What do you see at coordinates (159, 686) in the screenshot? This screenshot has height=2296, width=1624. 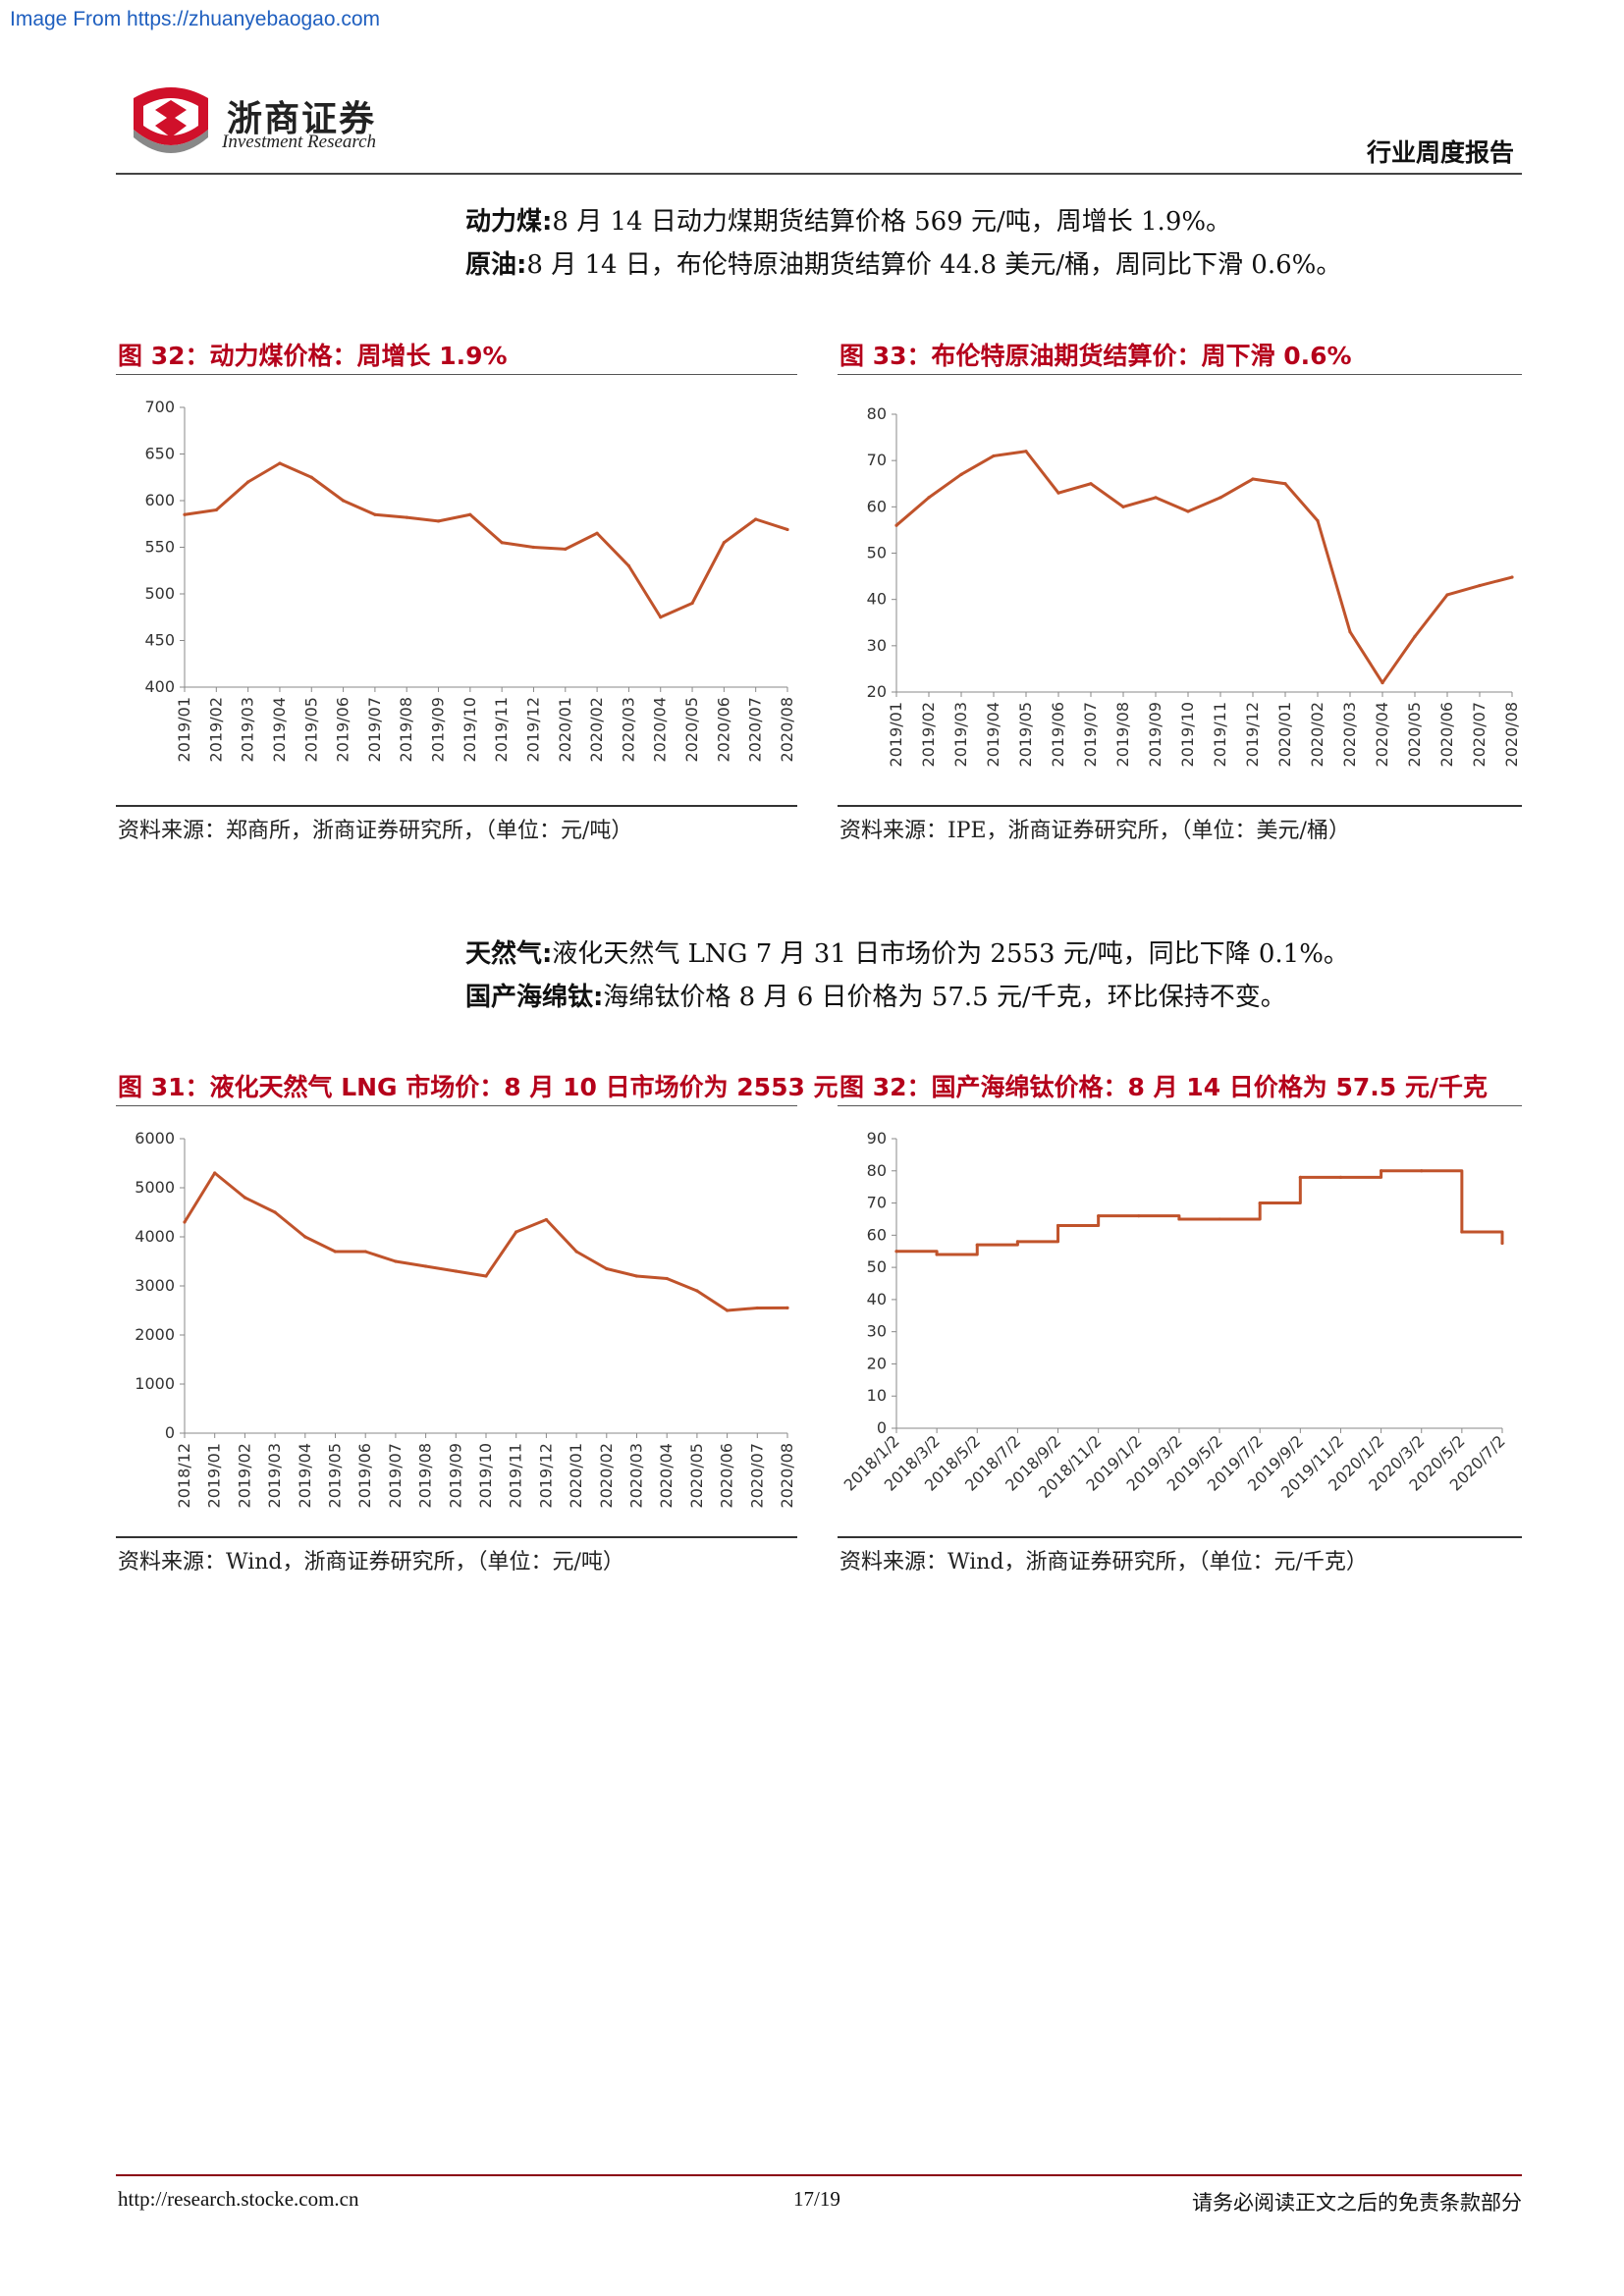 I see `y-tick-label: 400` at bounding box center [159, 686].